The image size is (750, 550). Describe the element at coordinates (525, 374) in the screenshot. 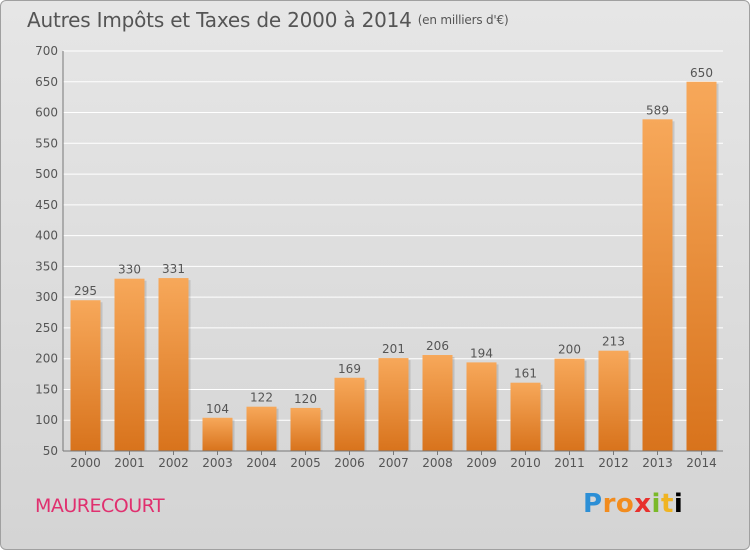

I see `data-label: 161` at that location.